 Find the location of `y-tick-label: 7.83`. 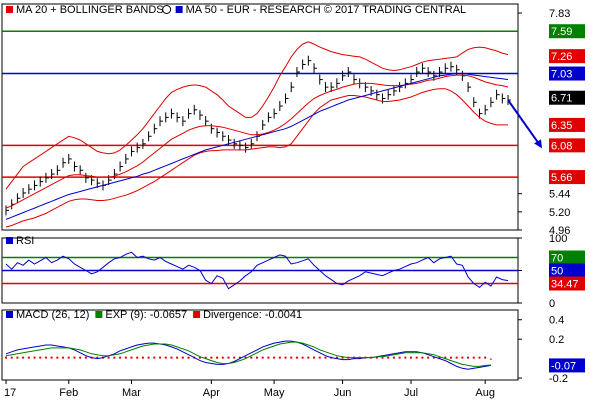

y-tick-label: 7.83 is located at coordinates (559, 14).